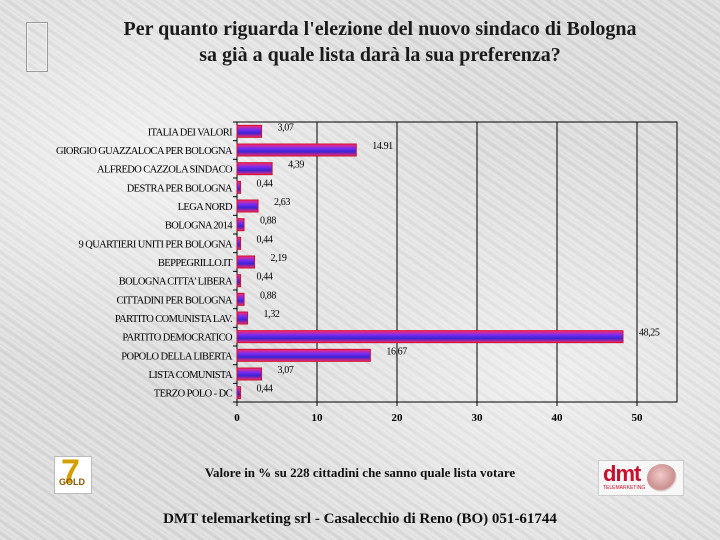 The image size is (720, 540). What do you see at coordinates (558, 418) in the screenshot?
I see `x-tick-label: 40` at bounding box center [558, 418].